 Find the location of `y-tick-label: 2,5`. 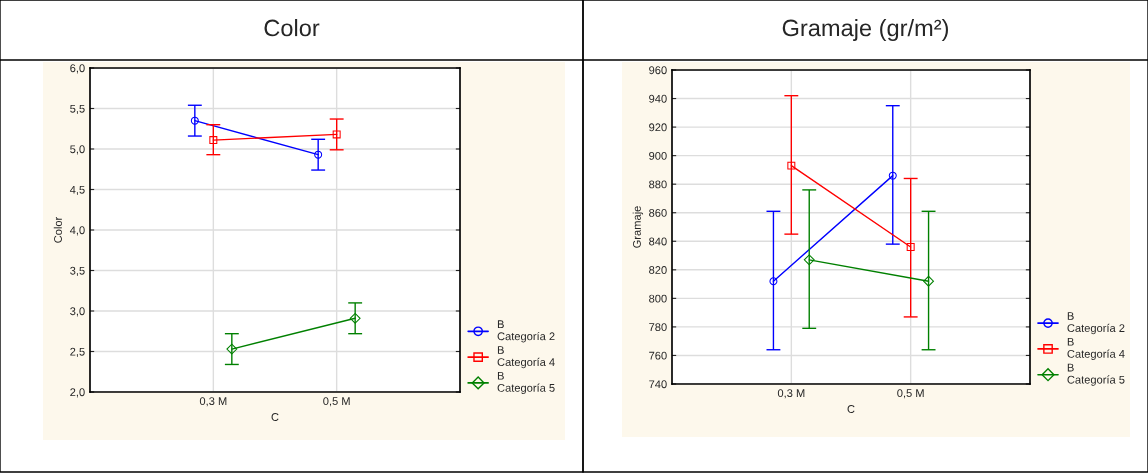

y-tick-label: 2,5 is located at coordinates (77, 352).